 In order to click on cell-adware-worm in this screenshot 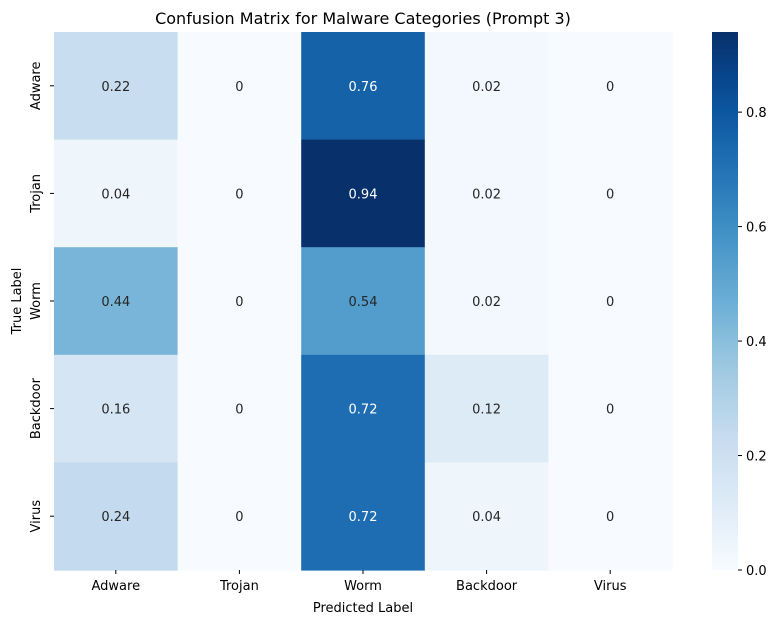, I will do `click(363, 86)`.